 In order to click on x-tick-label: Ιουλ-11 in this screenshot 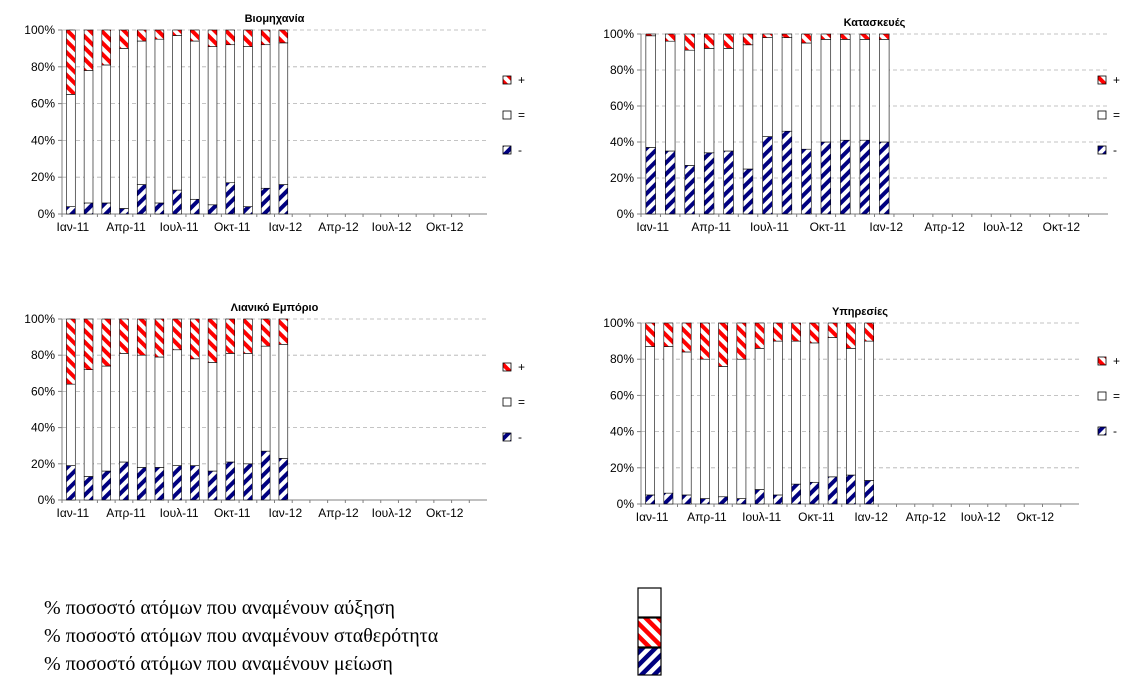, I will do `click(769, 227)`.